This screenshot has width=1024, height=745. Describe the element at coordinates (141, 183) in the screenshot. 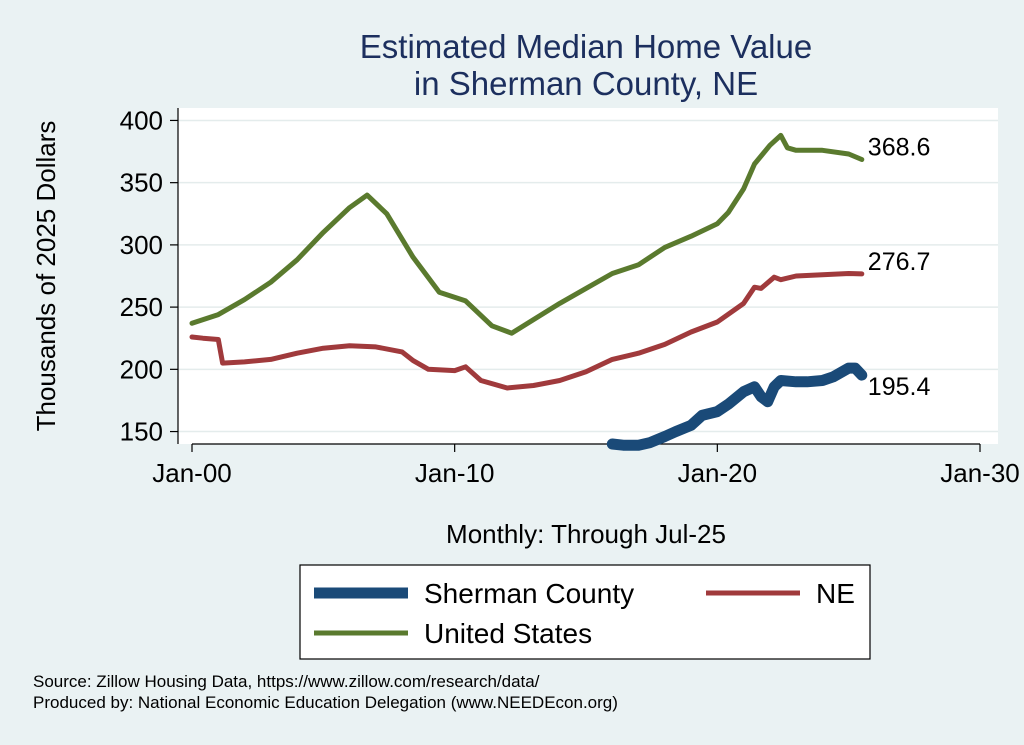

I see `y-tick-label: 350` at that location.